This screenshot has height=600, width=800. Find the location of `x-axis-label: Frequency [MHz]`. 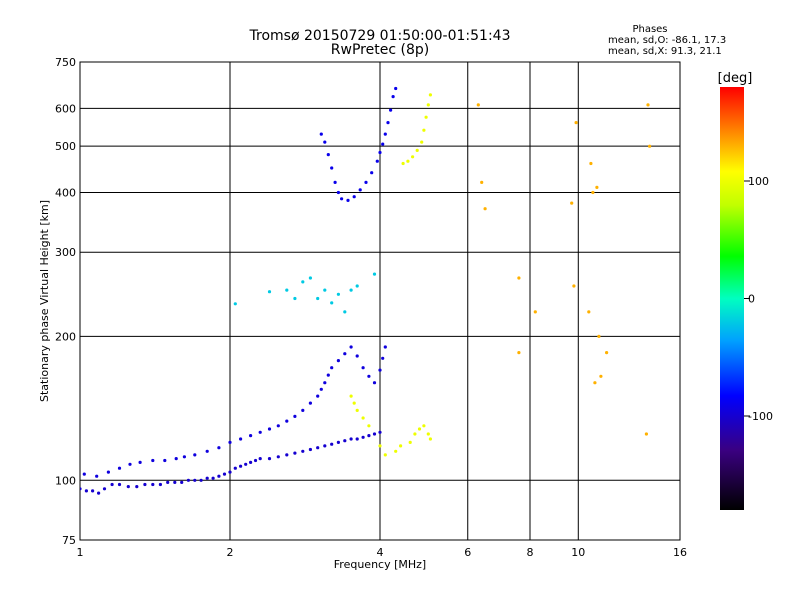

x-axis-label: Frequency [MHz] is located at coordinates (380, 564).